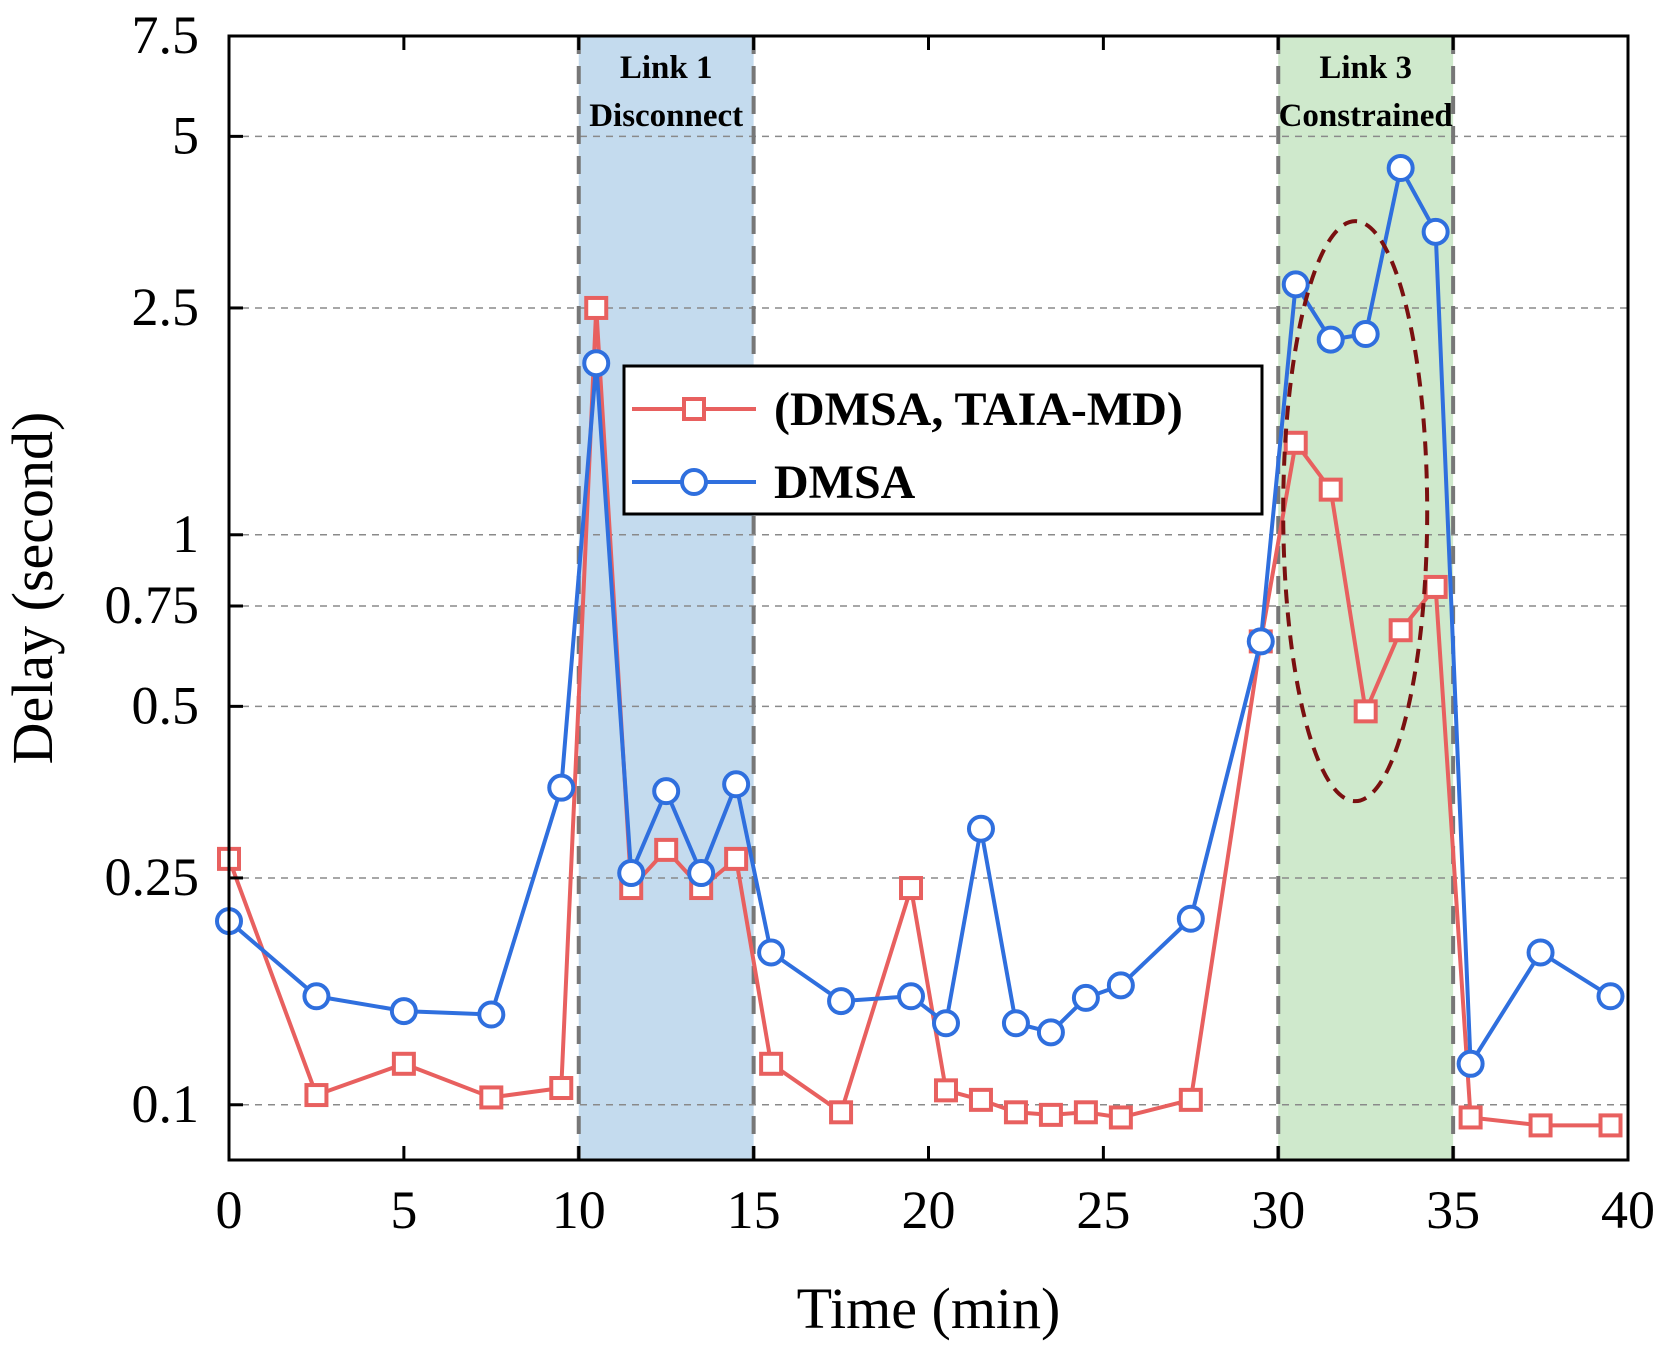 The height and width of the screenshot is (1345, 1660). What do you see at coordinates (166, 1104) in the screenshot?
I see `y-tick-label-0.1: 0.1` at bounding box center [166, 1104].